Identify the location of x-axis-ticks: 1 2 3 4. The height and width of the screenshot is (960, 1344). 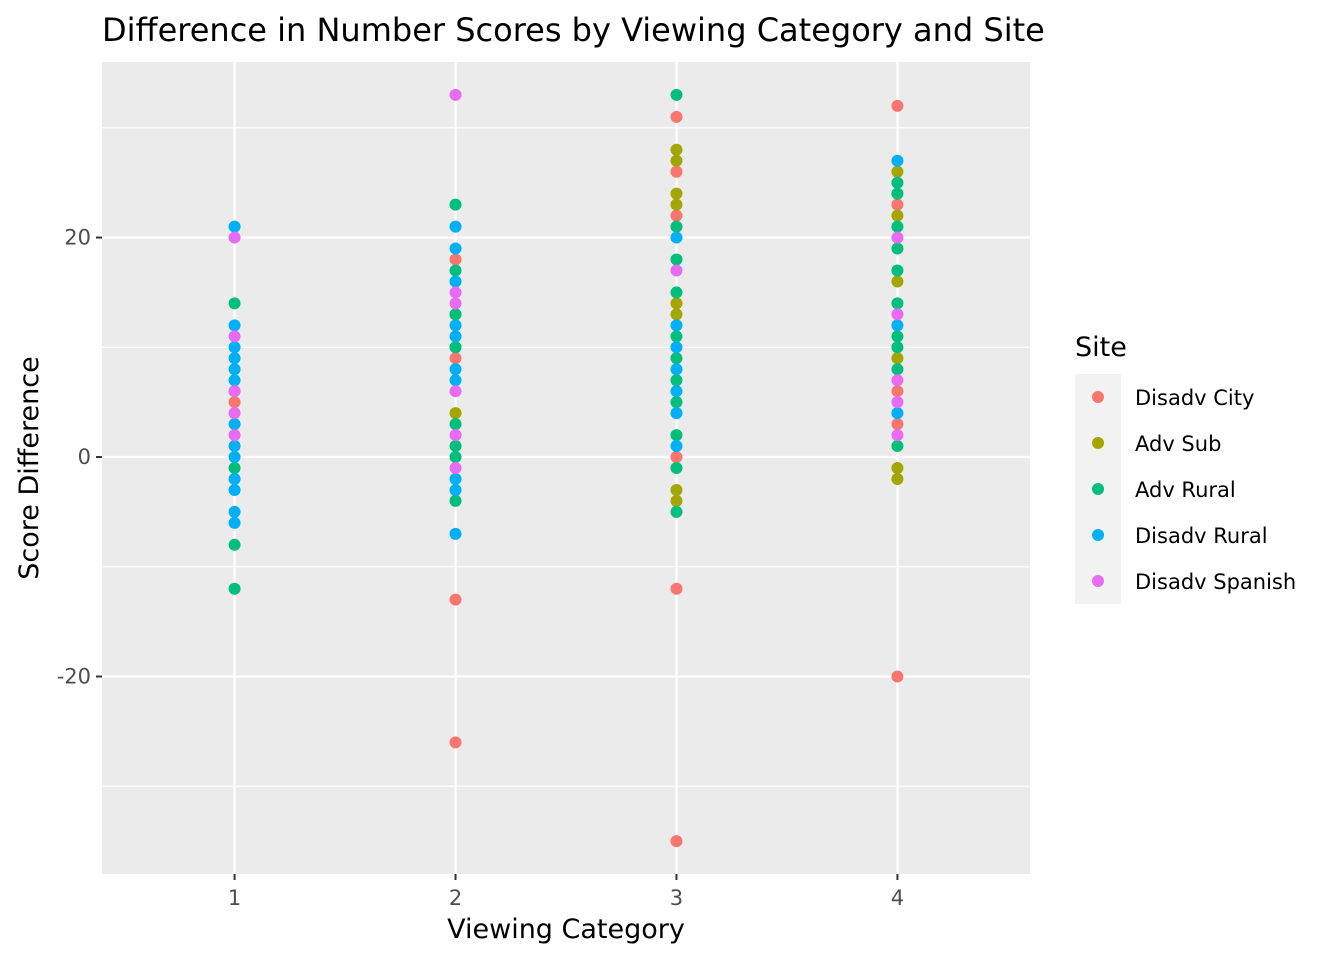
(566, 892).